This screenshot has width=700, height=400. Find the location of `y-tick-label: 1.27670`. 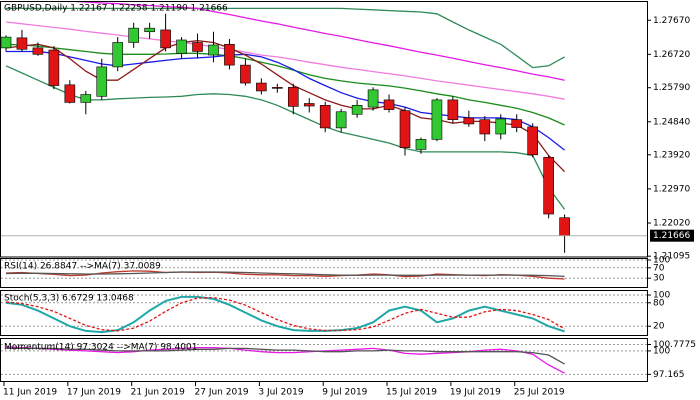

y-tick-label: 1.27670 is located at coordinates (671, 21).